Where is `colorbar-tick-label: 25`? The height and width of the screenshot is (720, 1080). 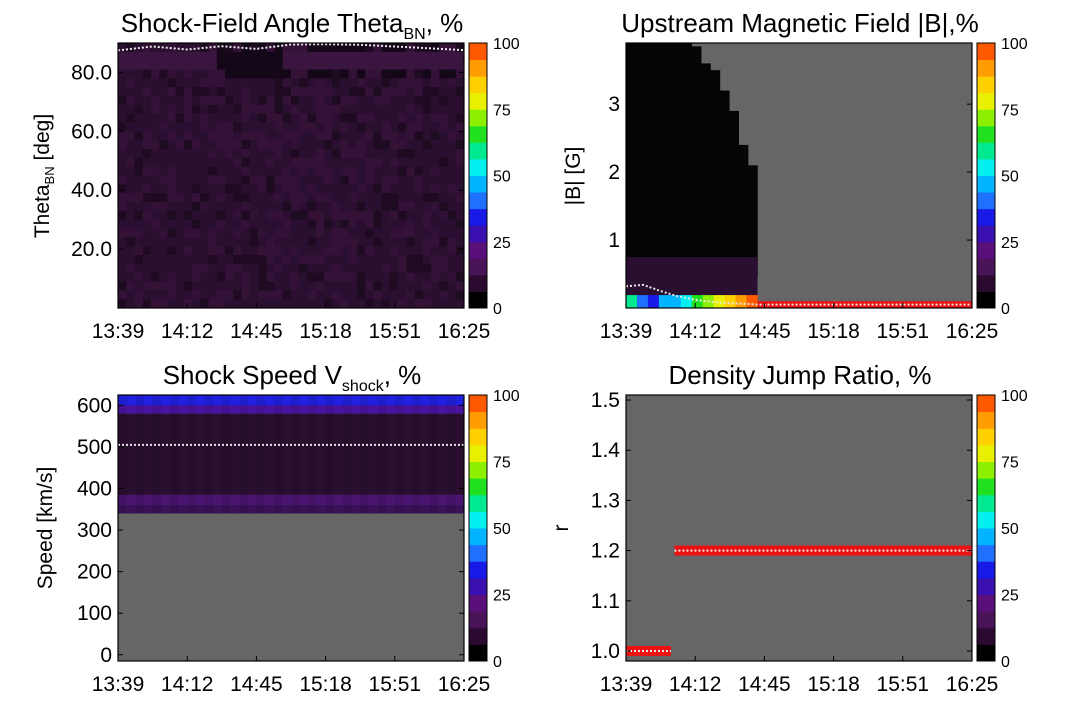 colorbar-tick-label: 25 is located at coordinates (1010, 243).